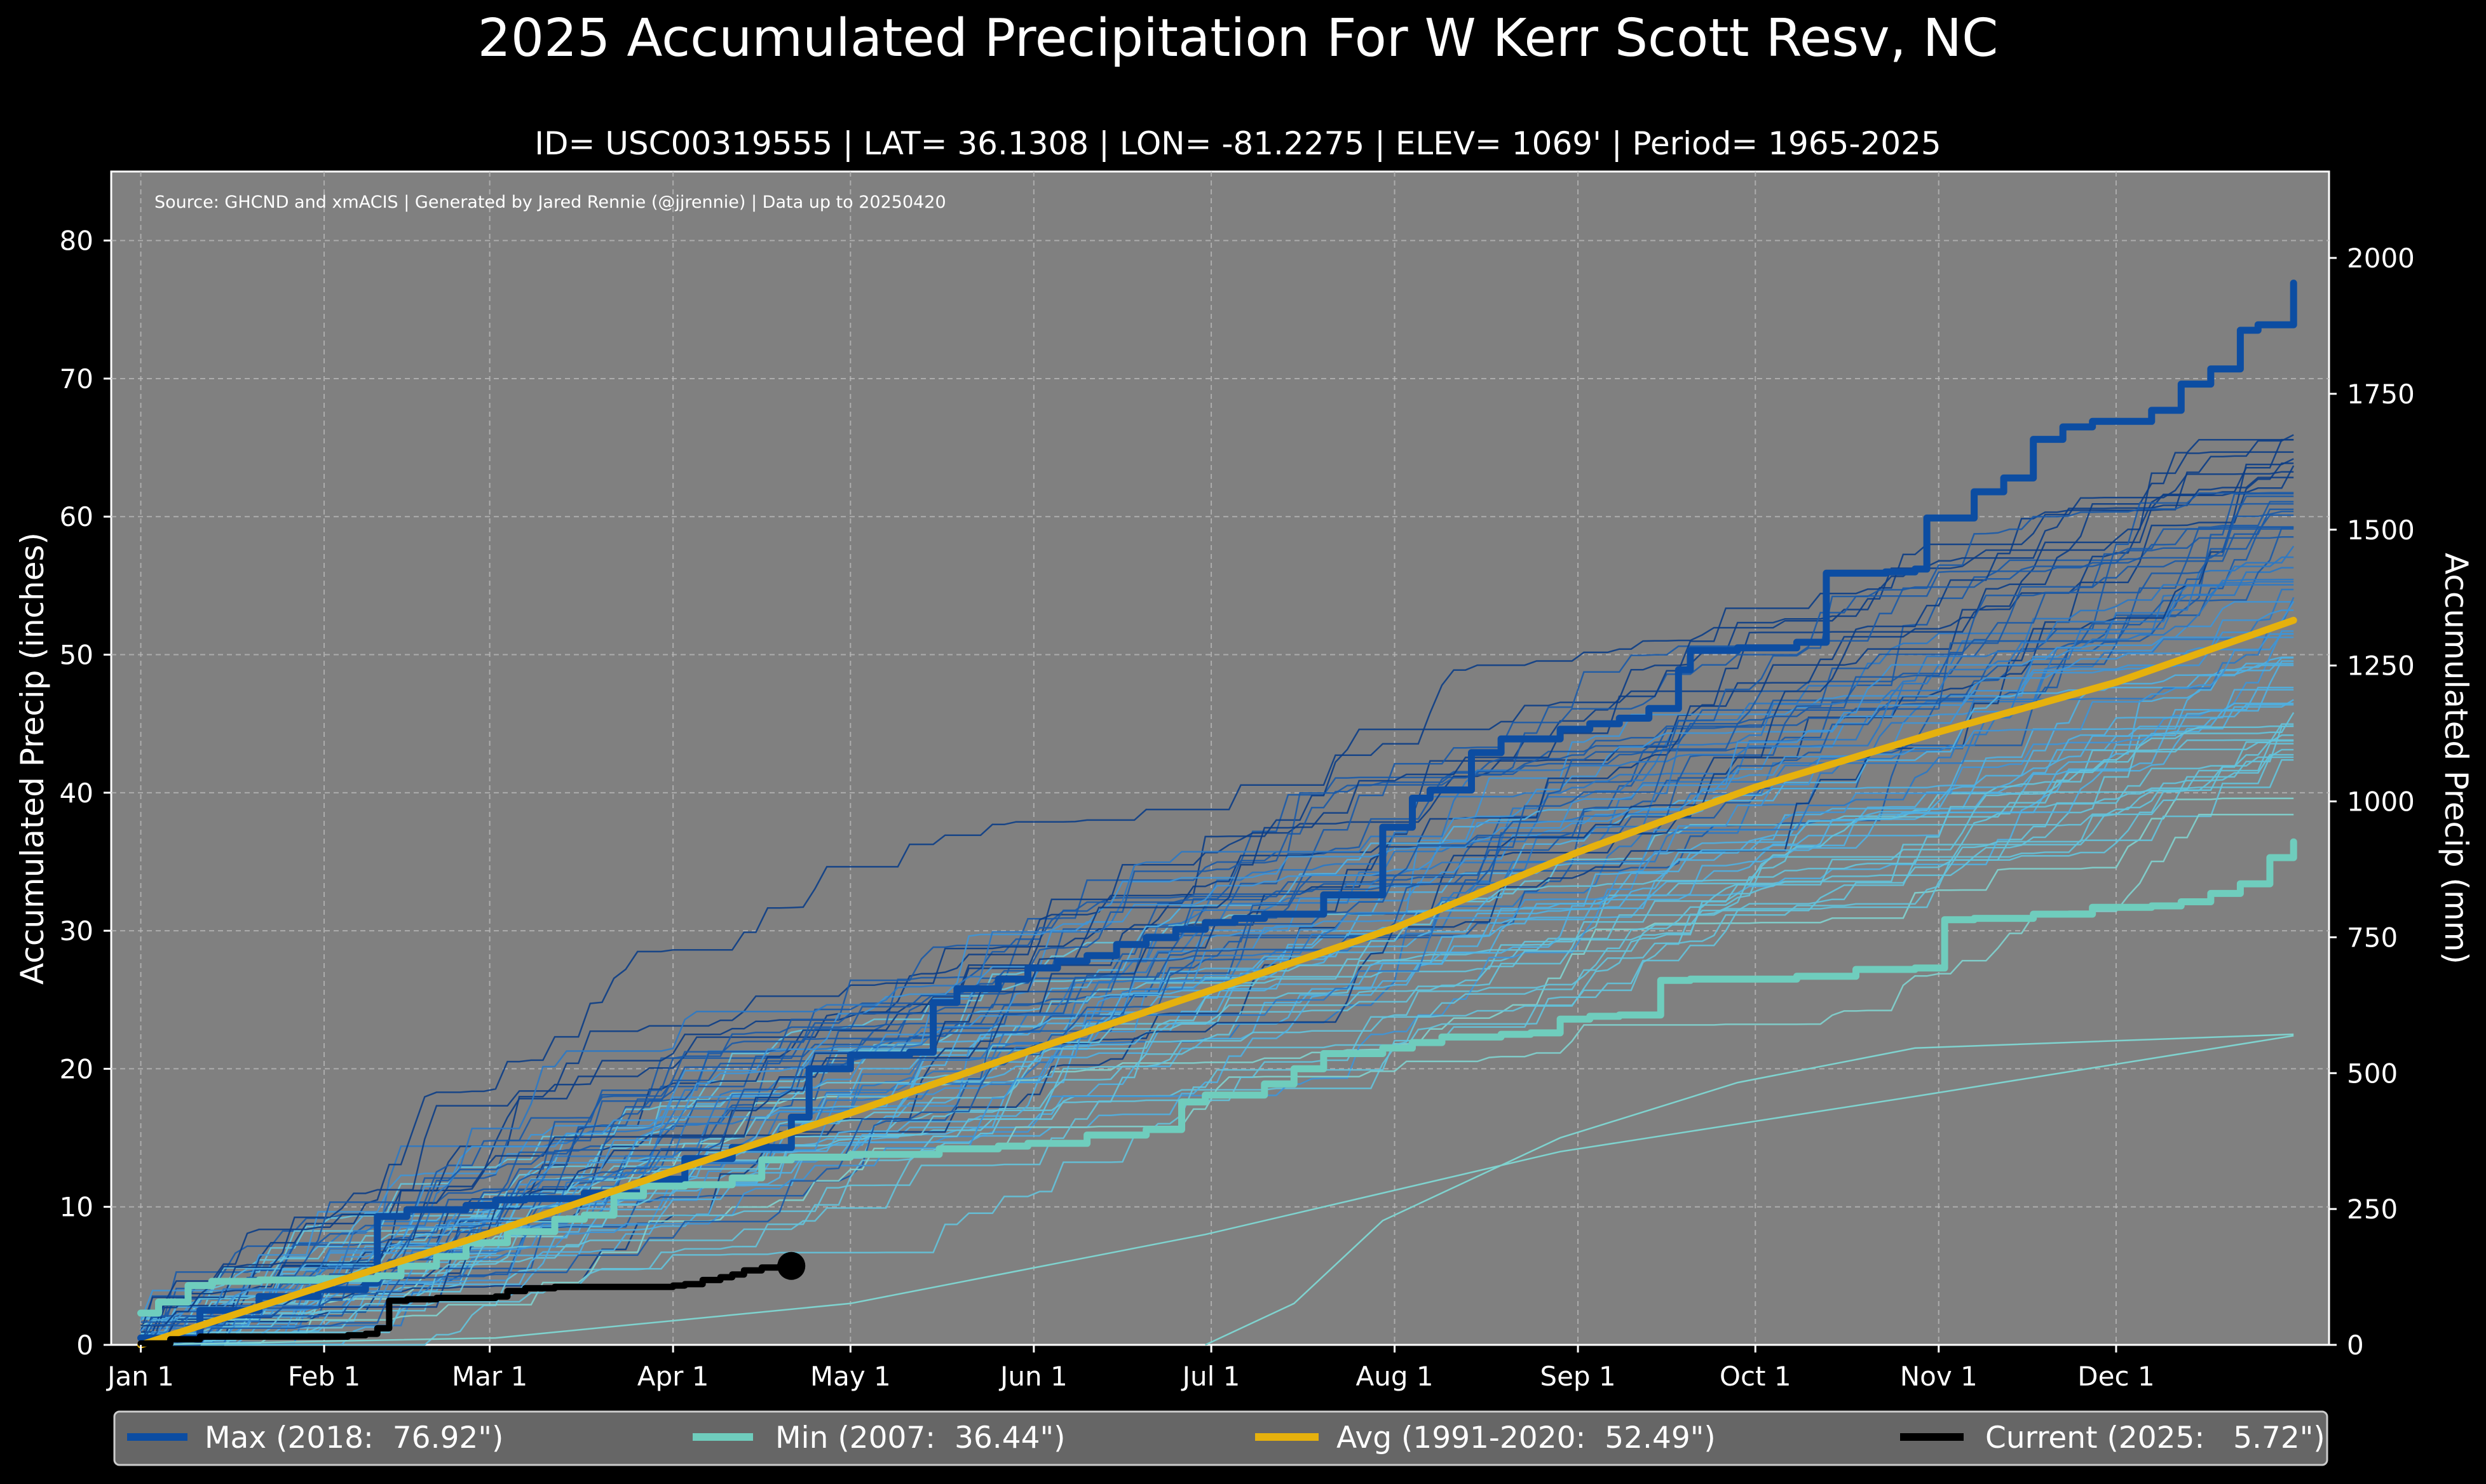 The height and width of the screenshot is (1484, 2486). I want to click on y-right-tick-label: 2000, so click(2381, 258).